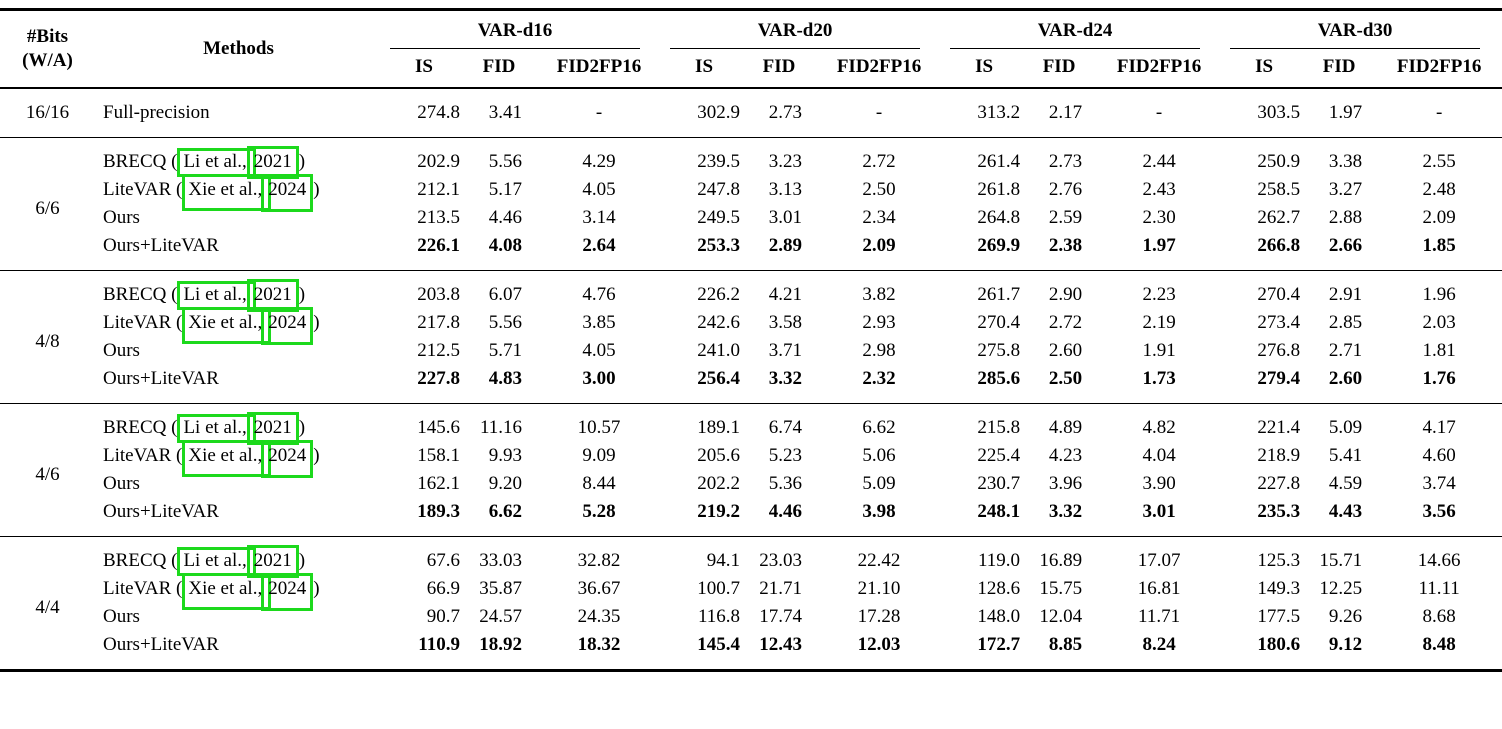 The height and width of the screenshot is (729, 1502). Describe the element at coordinates (1439, 322) in the screenshot. I see `fid2fp16-value: 2.03` at that location.